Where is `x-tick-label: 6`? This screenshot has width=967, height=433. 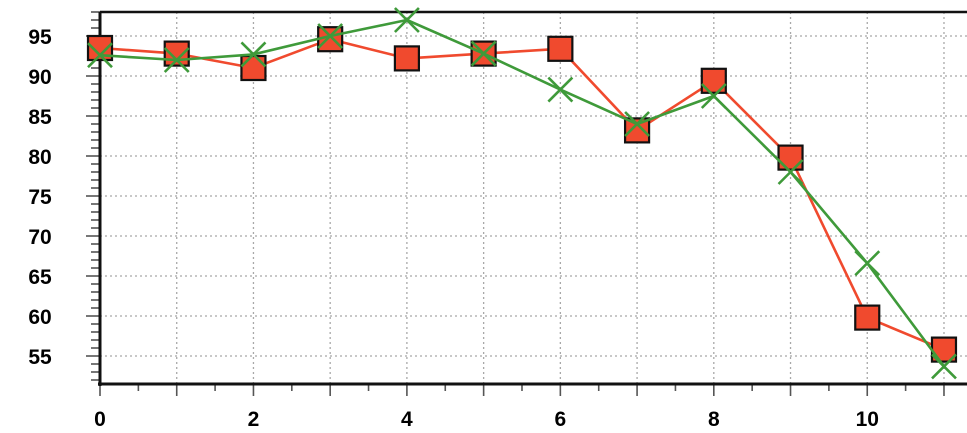 x-tick-label: 6 is located at coordinates (561, 419).